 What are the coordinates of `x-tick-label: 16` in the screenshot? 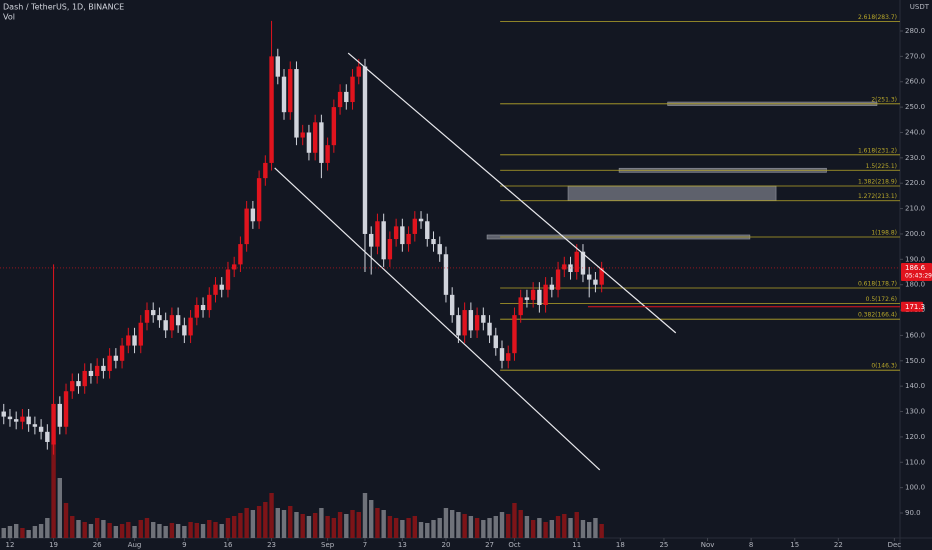 It's located at (227, 545).